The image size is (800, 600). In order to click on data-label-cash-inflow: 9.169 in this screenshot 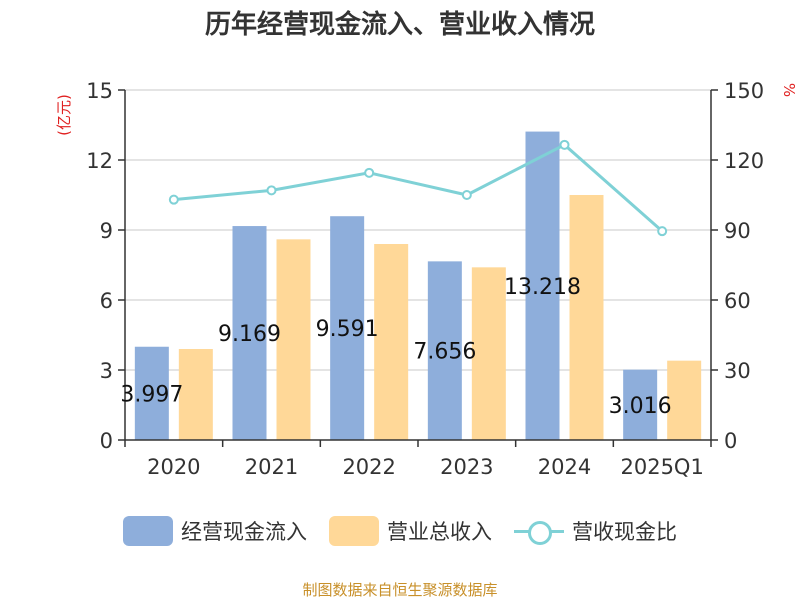, I will do `click(249, 334)`.